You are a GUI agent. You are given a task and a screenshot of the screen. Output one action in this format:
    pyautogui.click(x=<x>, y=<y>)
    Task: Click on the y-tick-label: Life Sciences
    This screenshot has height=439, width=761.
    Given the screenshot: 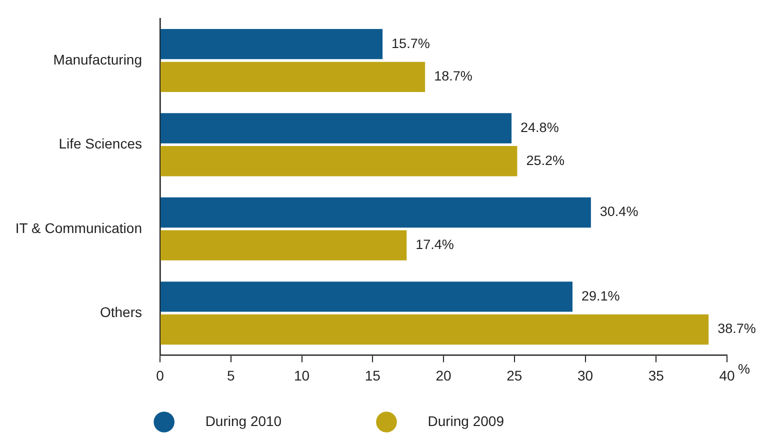 What is the action you would take?
    pyautogui.click(x=100, y=144)
    